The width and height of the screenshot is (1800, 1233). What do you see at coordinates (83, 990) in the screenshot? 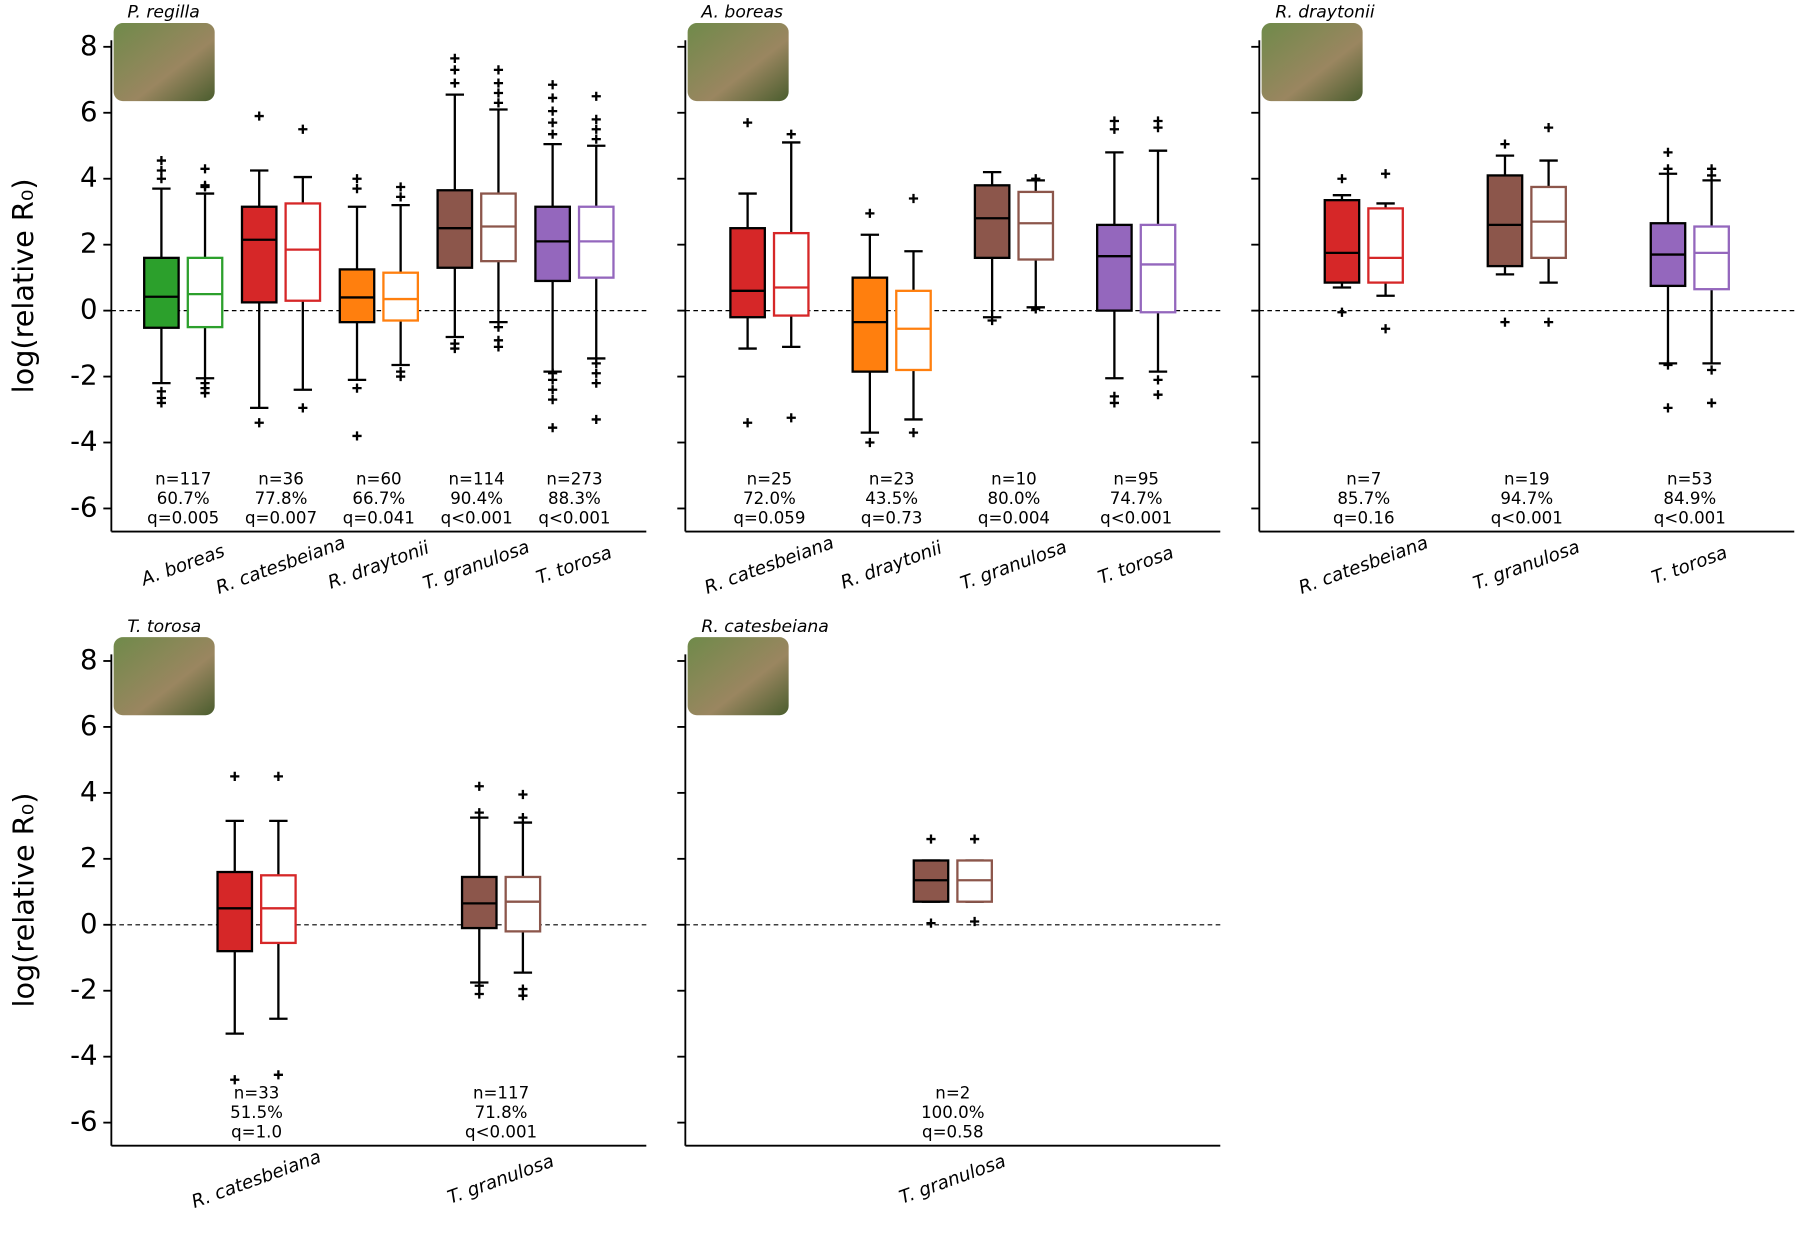
I see `y-tick-label: -2` at bounding box center [83, 990].